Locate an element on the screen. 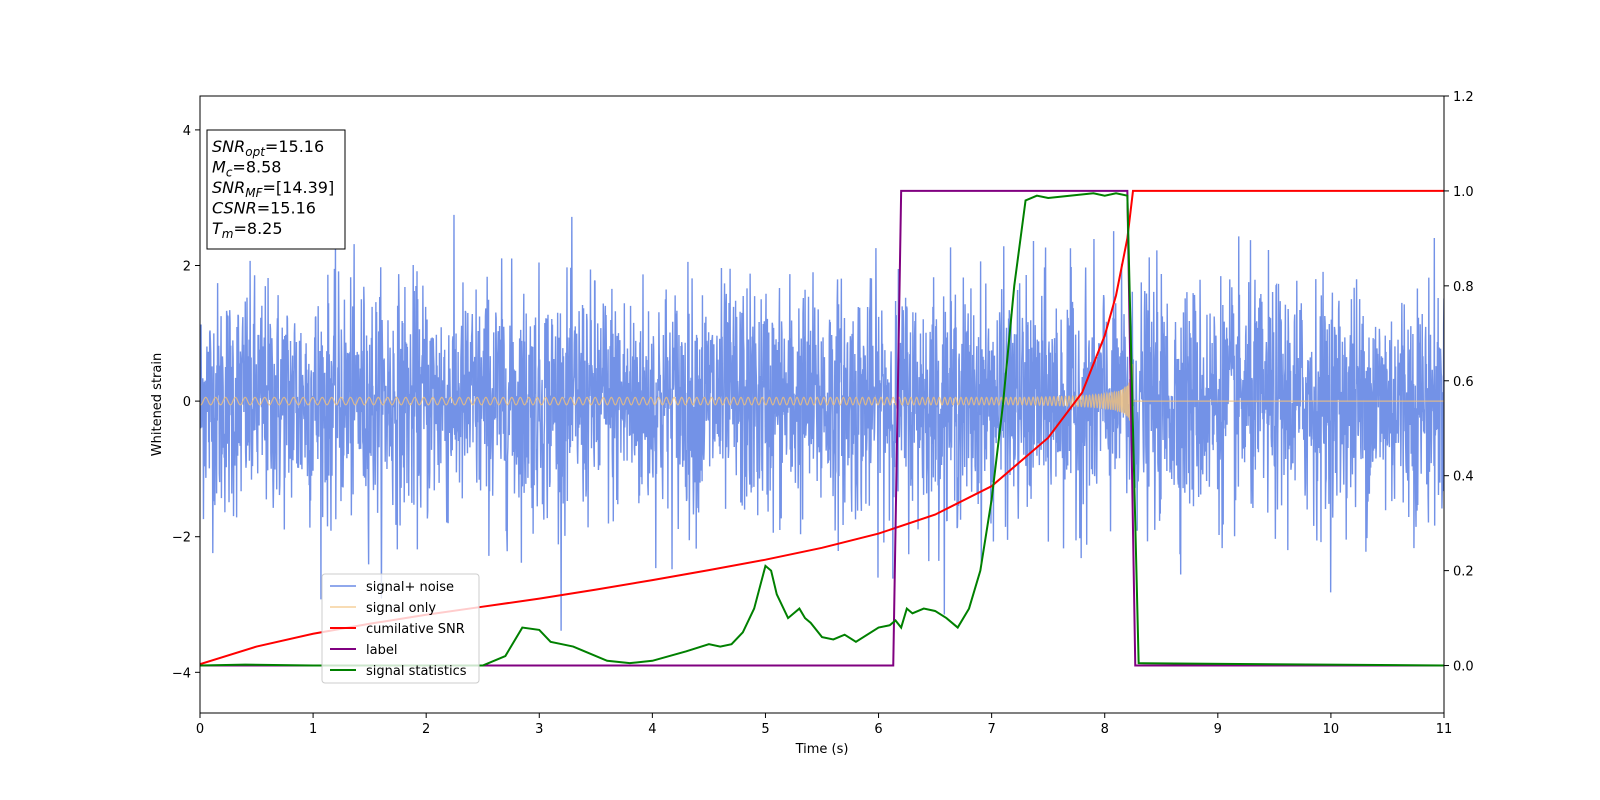 This screenshot has width=1600, height=800. annotation-symbol: M is located at coordinates (219, 167).